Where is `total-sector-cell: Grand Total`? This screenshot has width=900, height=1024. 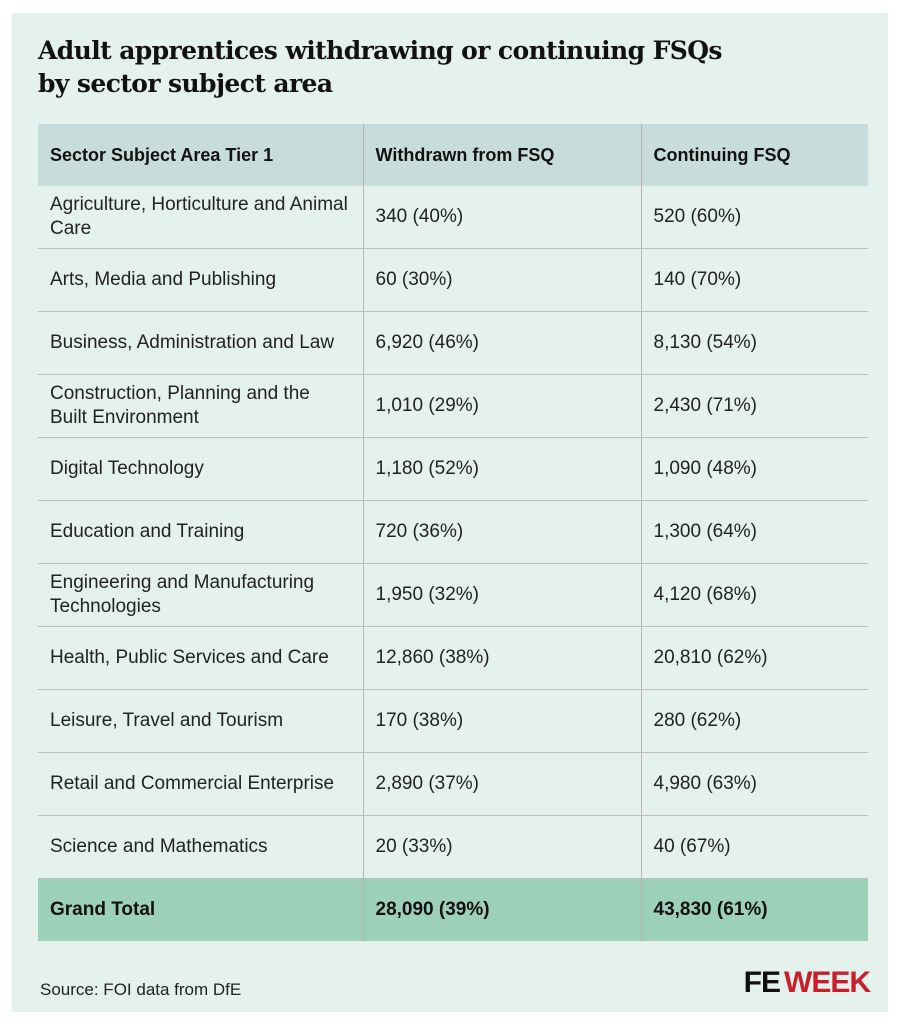 total-sector-cell: Grand Total is located at coordinates (200, 909).